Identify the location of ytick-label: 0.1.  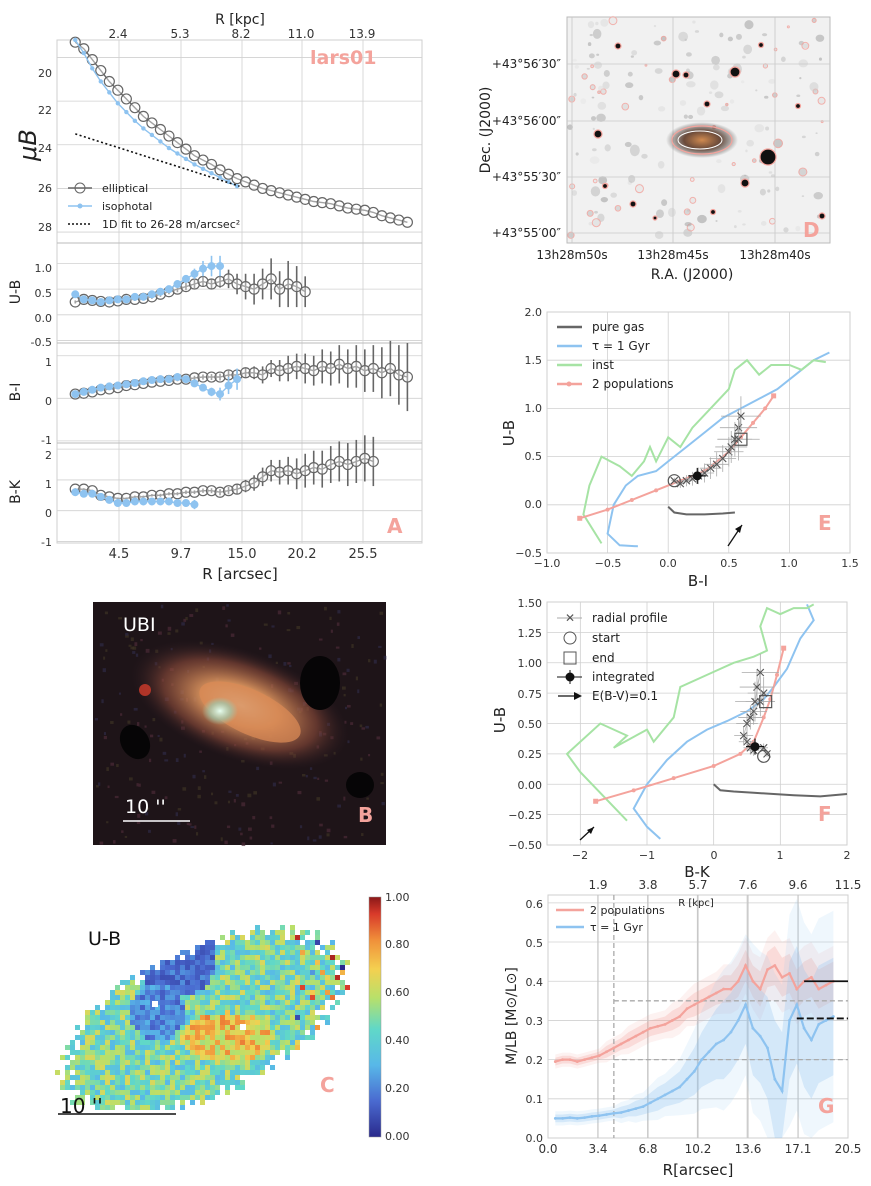
(535, 1099).